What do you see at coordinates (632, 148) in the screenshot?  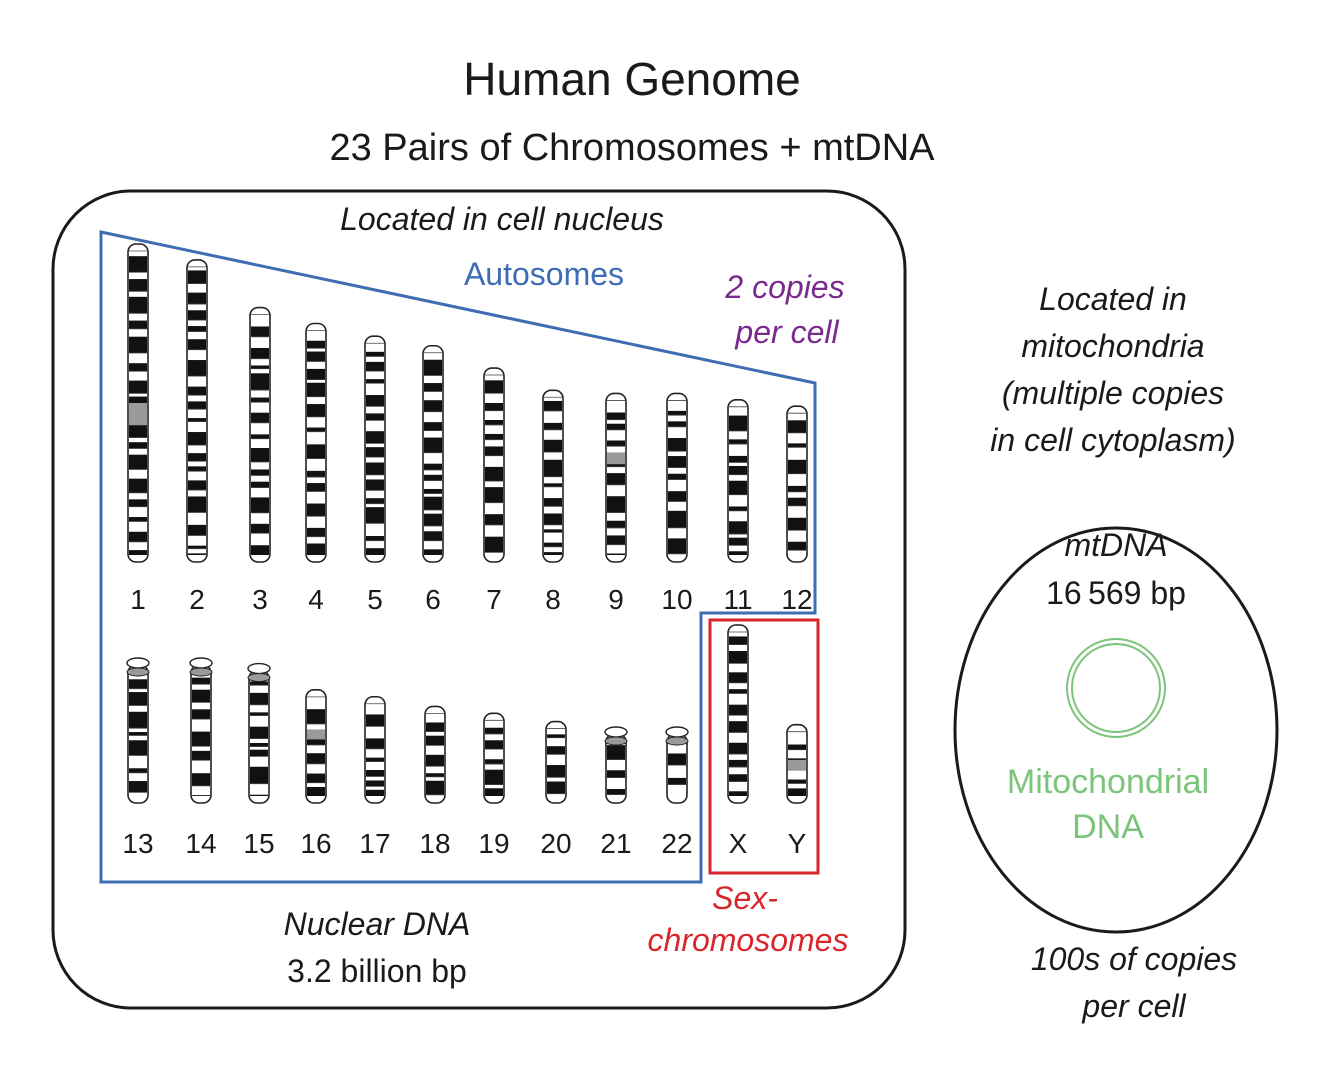 I see `diagram-subtitle: 23 Pairs of Chromosomes + mtDNA` at bounding box center [632, 148].